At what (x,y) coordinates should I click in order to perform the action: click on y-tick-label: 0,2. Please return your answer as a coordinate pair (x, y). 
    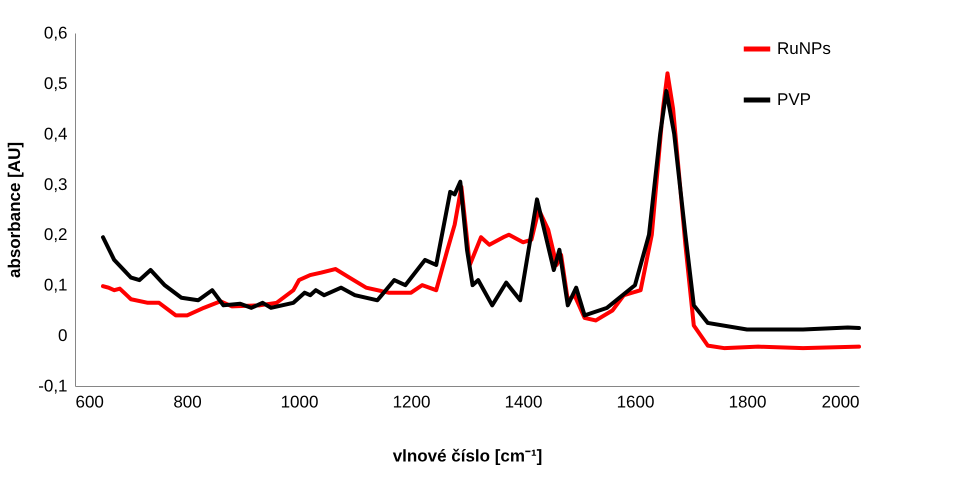
    Looking at the image, I should click on (56, 234).